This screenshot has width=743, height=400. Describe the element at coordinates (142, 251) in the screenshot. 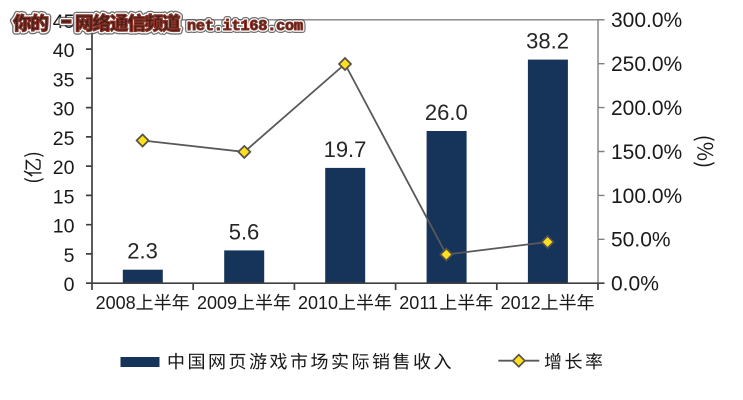

I see `svg-text: 2.3` at that location.